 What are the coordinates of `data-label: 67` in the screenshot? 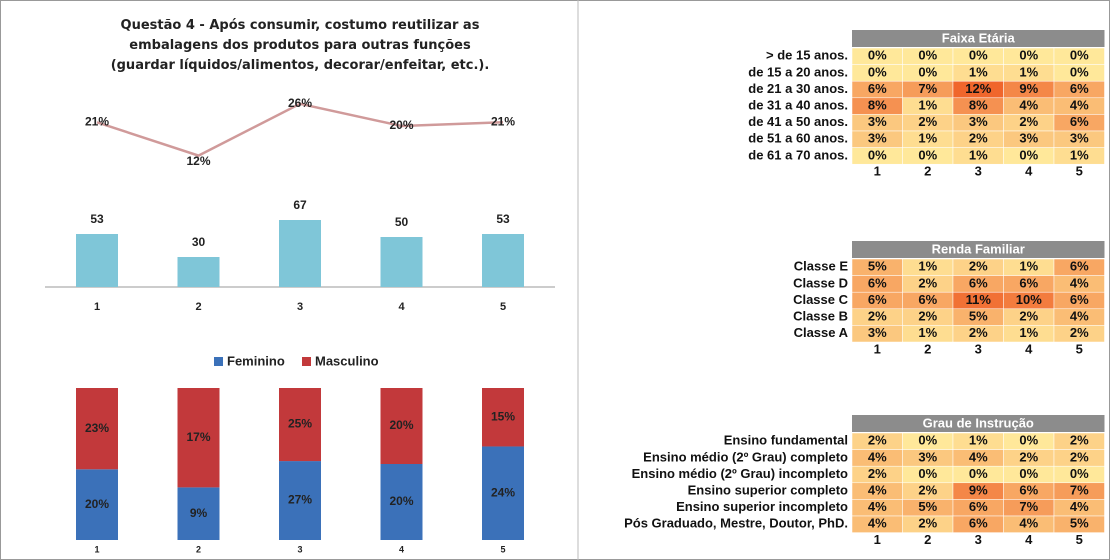 It's located at (300, 205).